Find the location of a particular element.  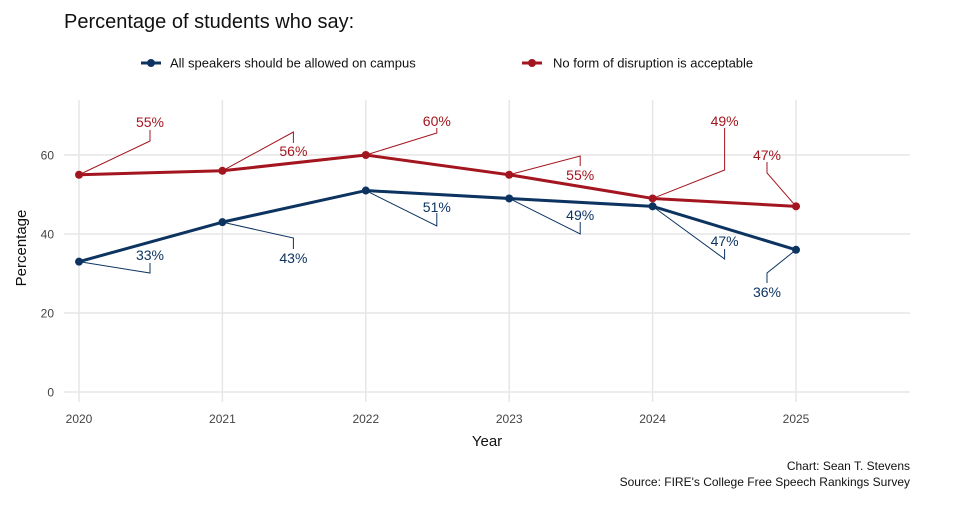

x-tick-label: 2020 is located at coordinates (79, 419).